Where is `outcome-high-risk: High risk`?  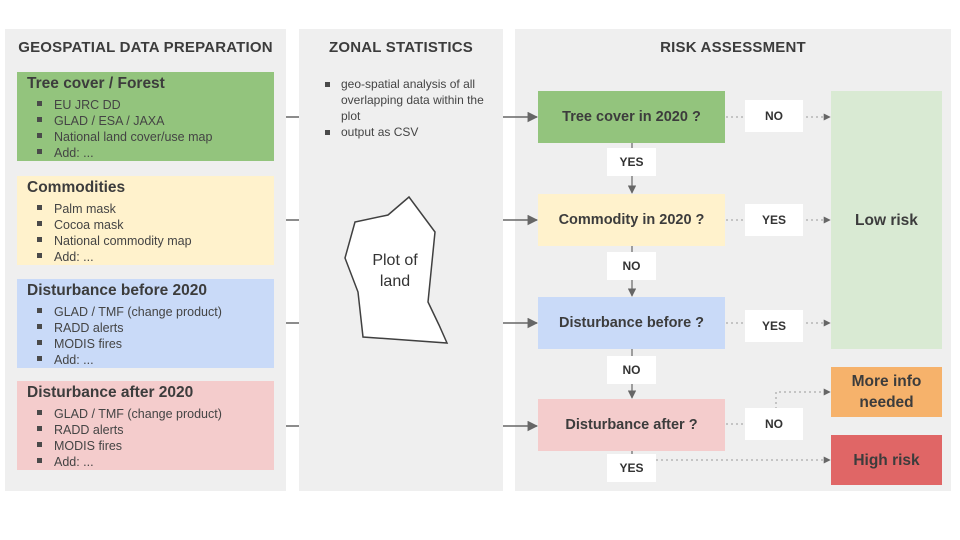 outcome-high-risk: High risk is located at coordinates (886, 460).